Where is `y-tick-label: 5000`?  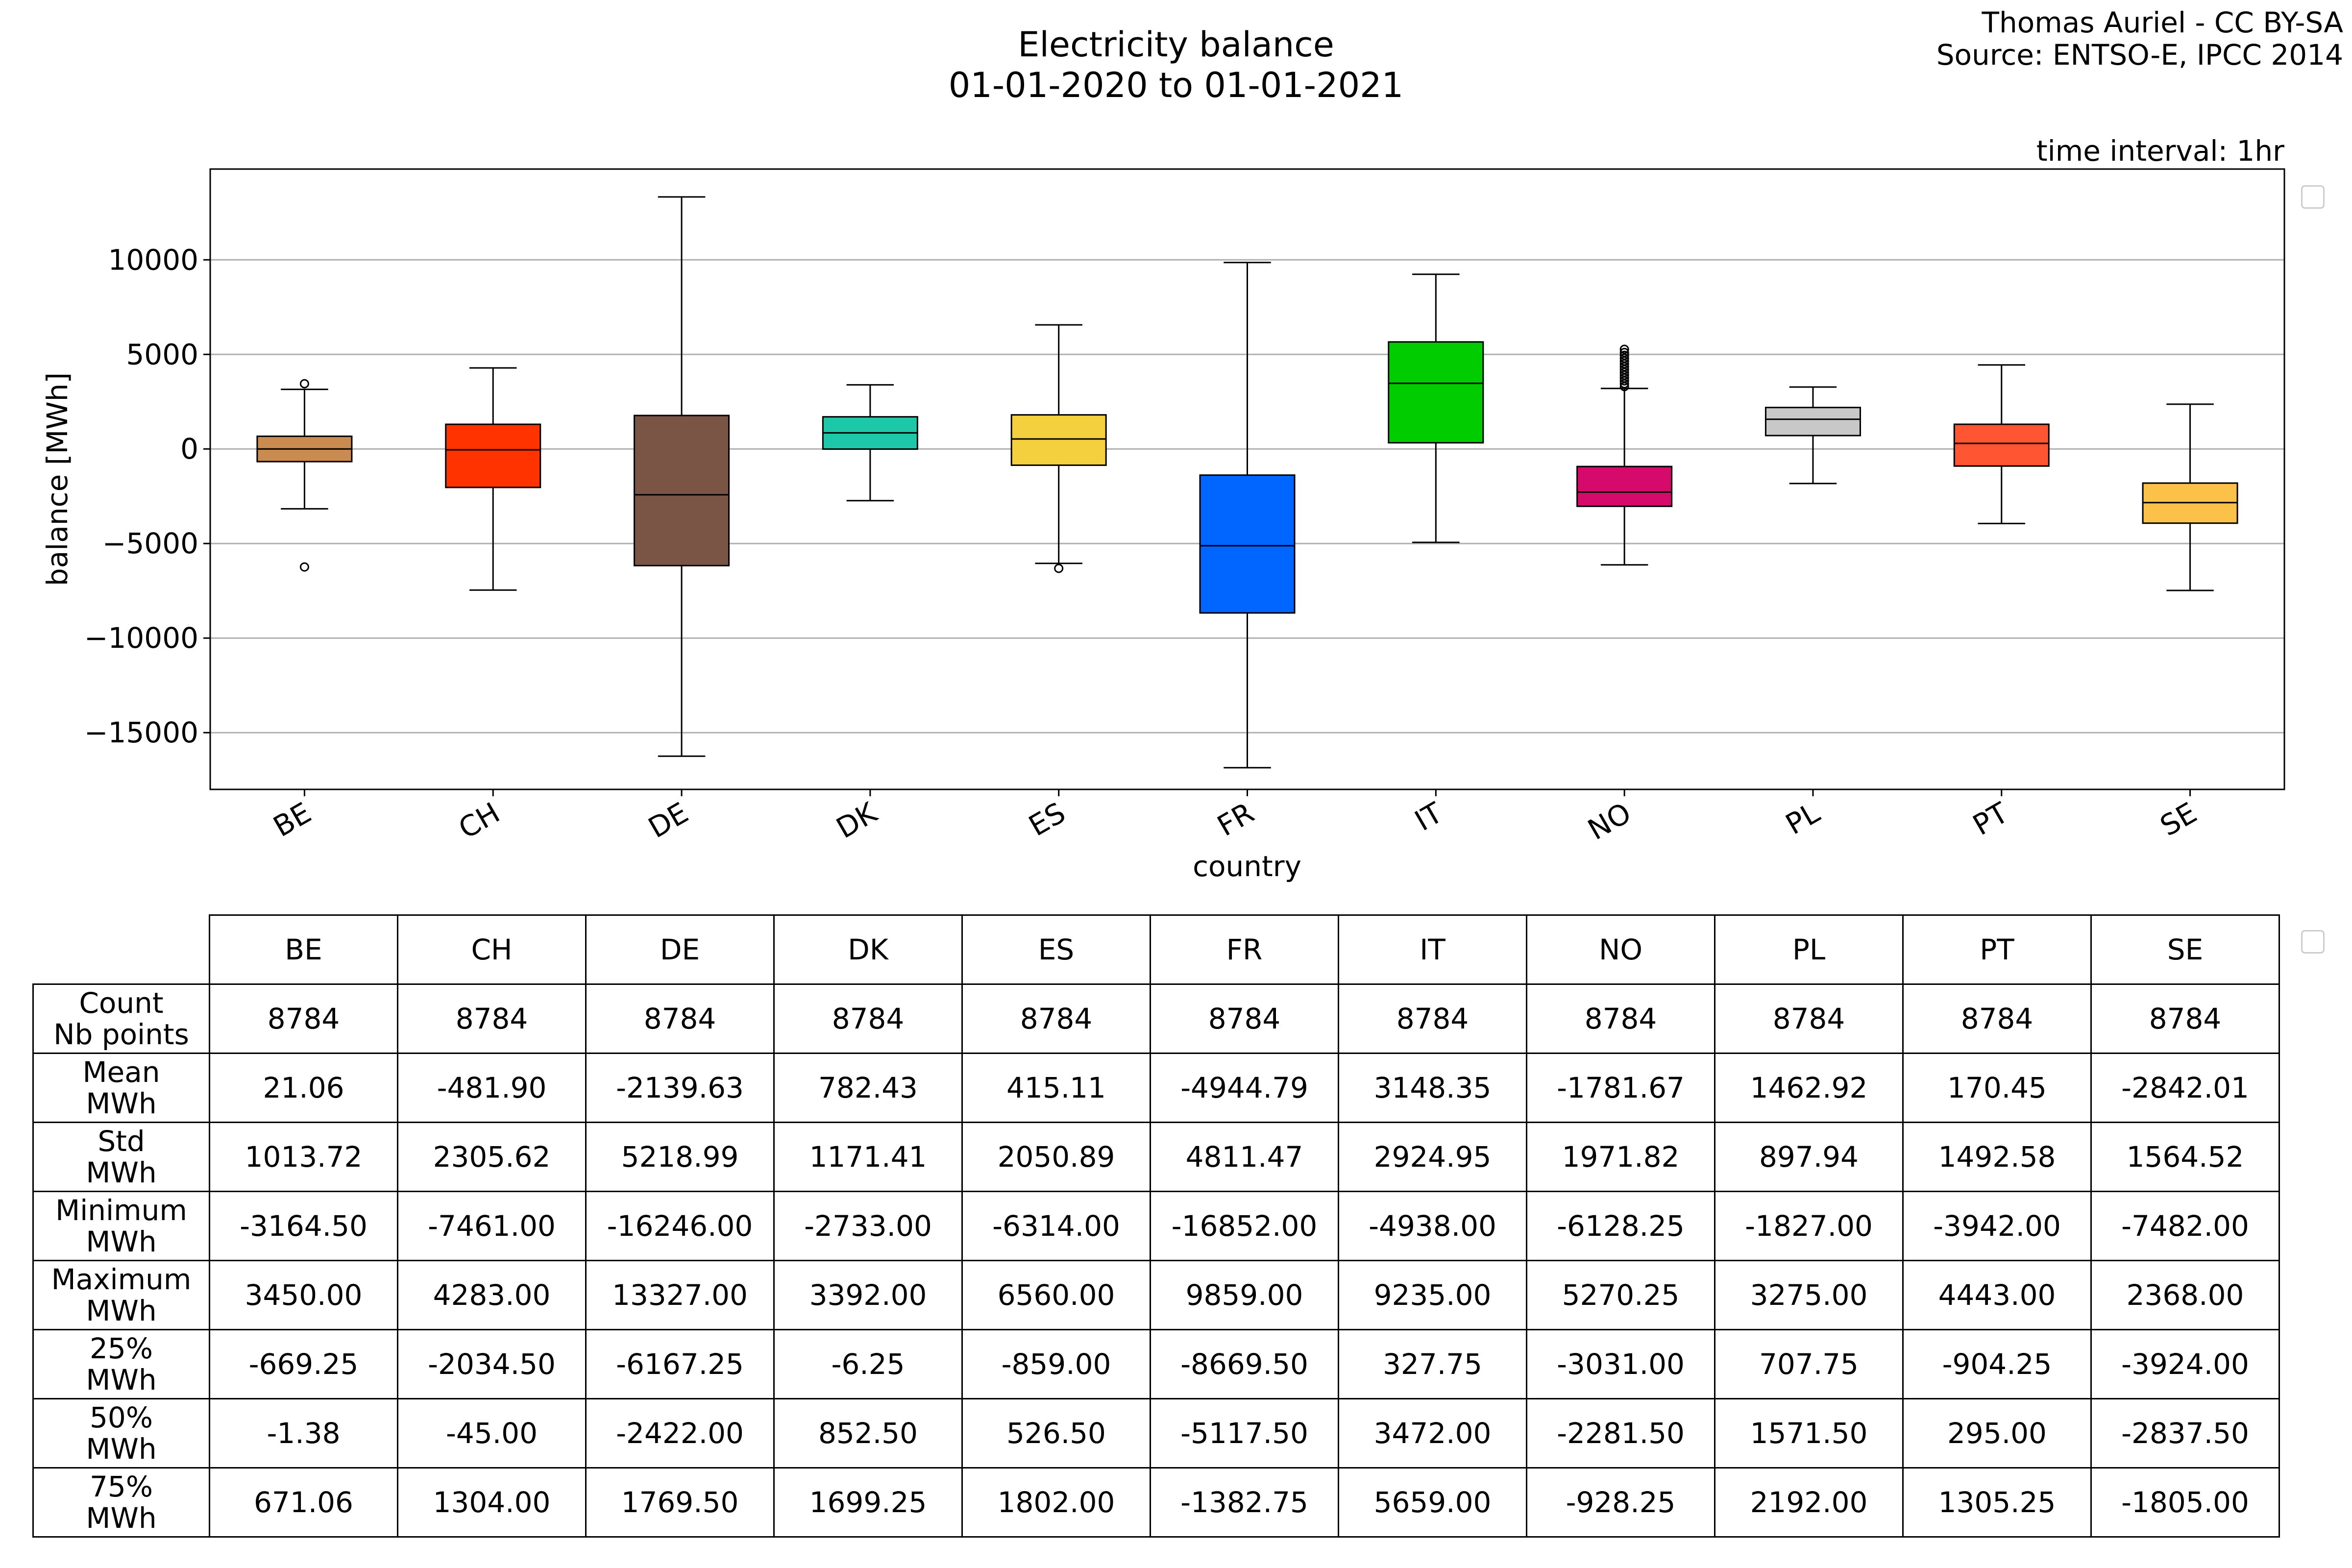 y-tick-label: 5000 is located at coordinates (162, 354).